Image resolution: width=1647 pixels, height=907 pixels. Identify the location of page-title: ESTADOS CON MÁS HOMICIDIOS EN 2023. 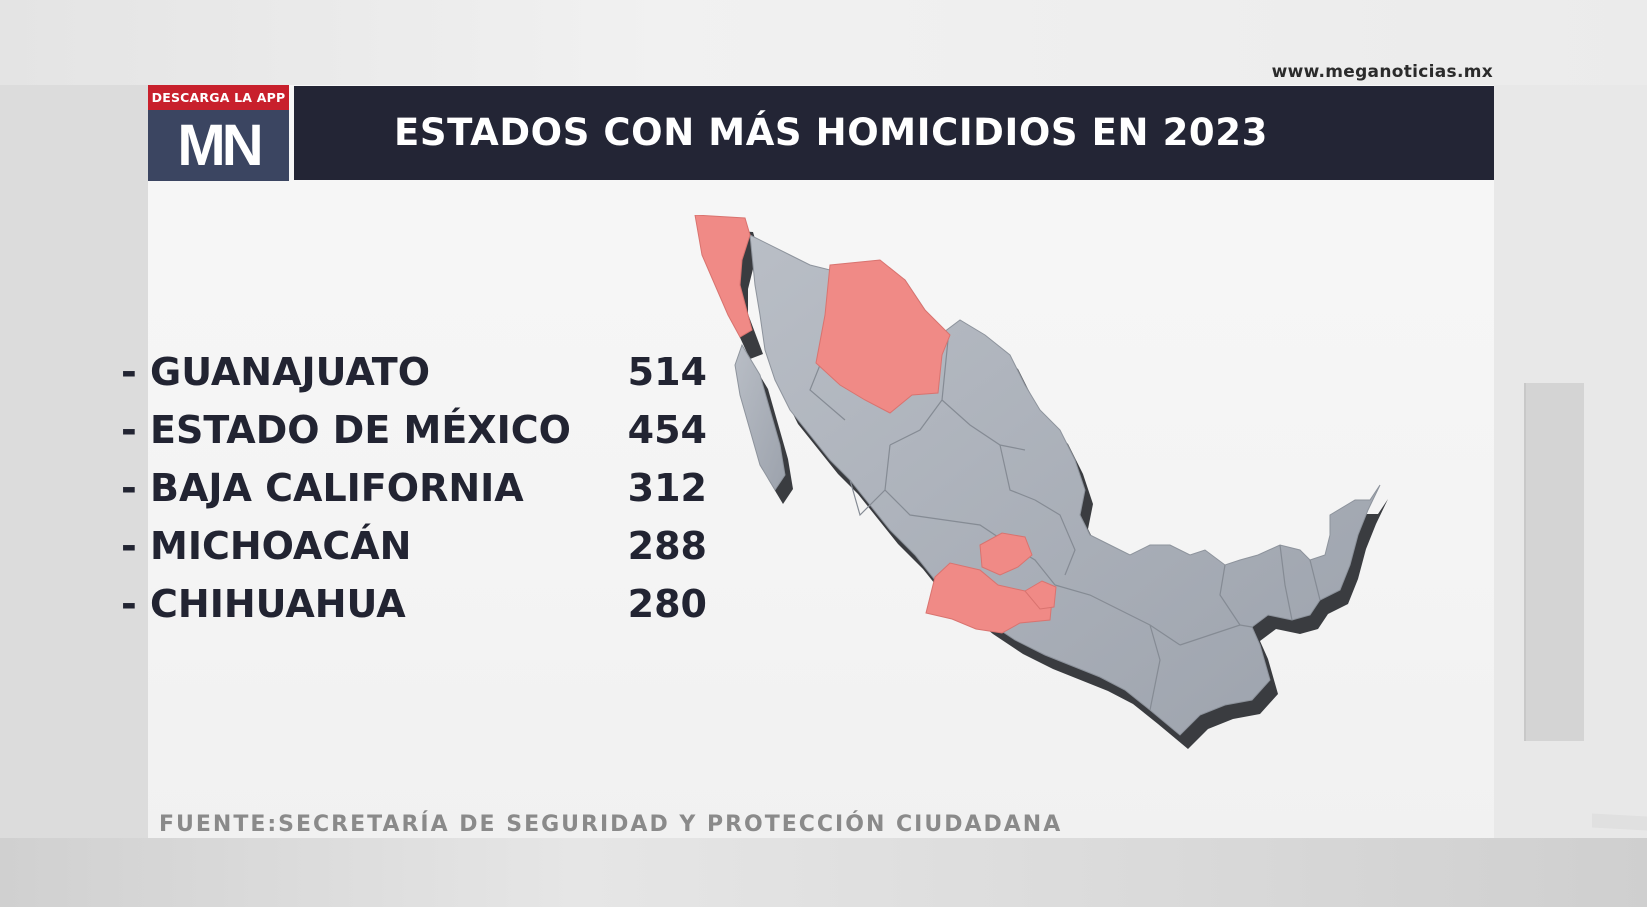
(831, 132).